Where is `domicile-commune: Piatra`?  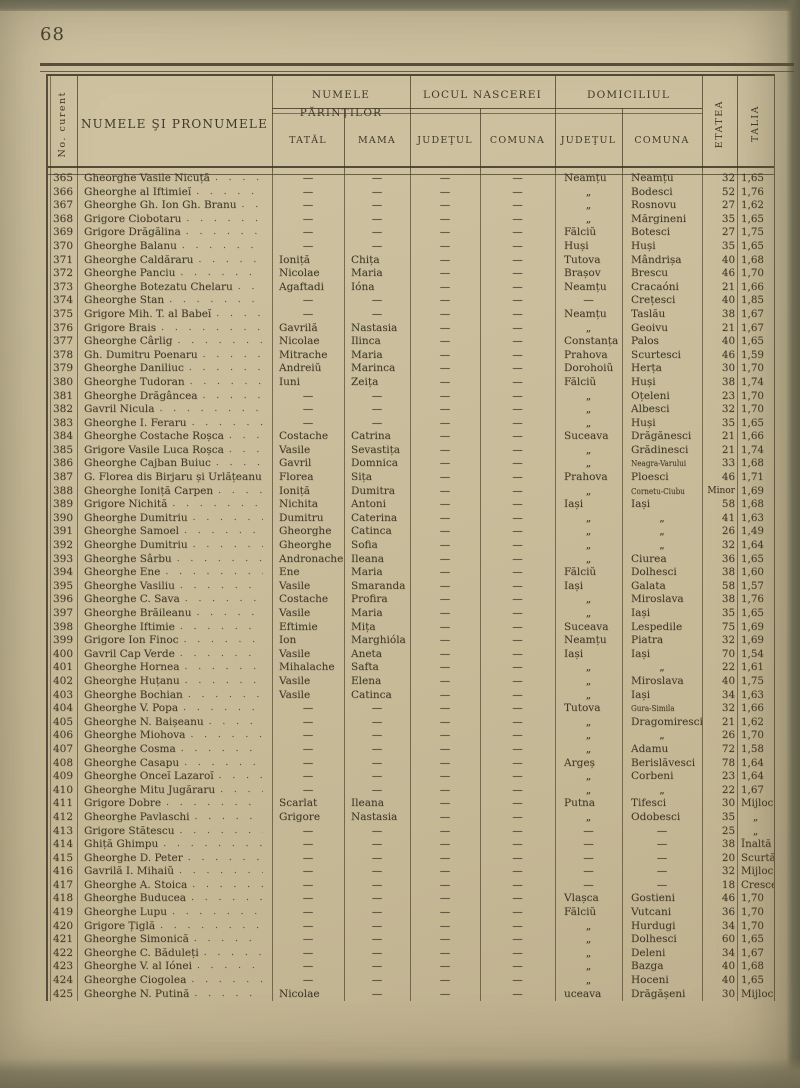
domicile-commune: Piatra is located at coordinates (647, 640).